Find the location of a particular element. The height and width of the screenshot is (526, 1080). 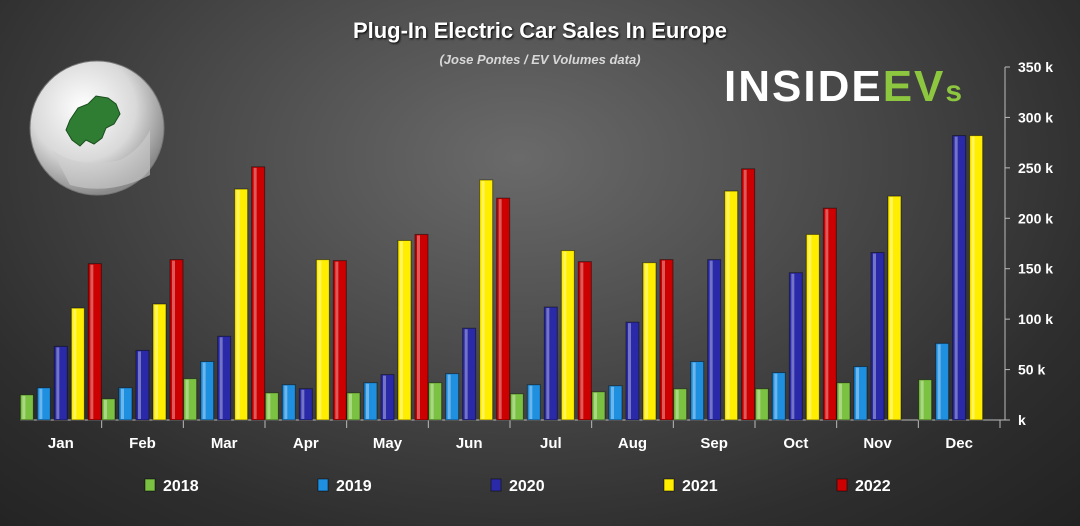

bar-2020-jun is located at coordinates (469, 374).